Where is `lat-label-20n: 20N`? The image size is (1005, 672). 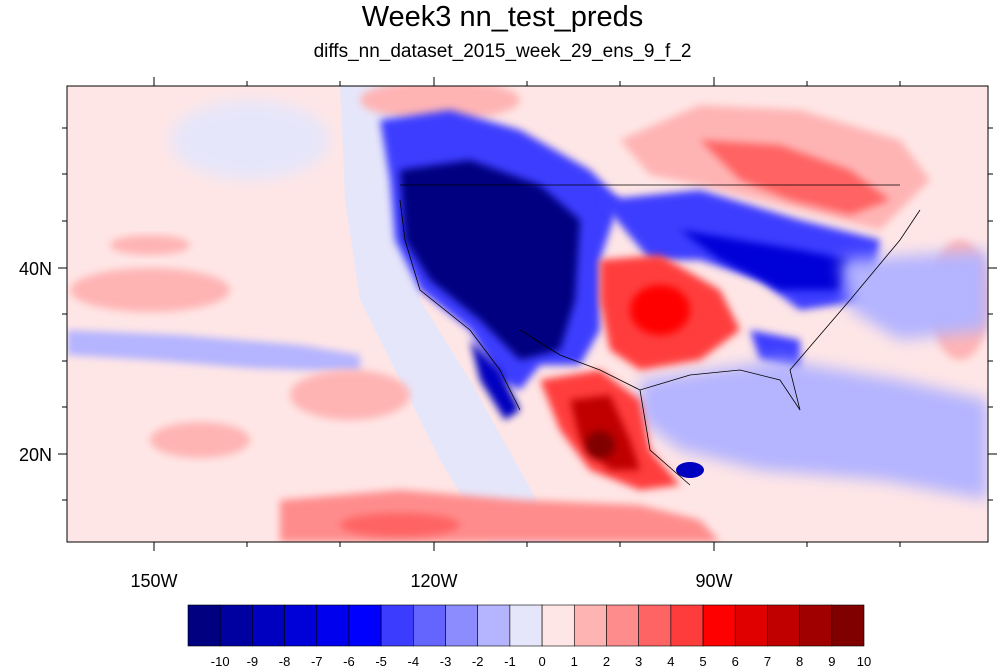 lat-label-20n: 20N is located at coordinates (35, 455).